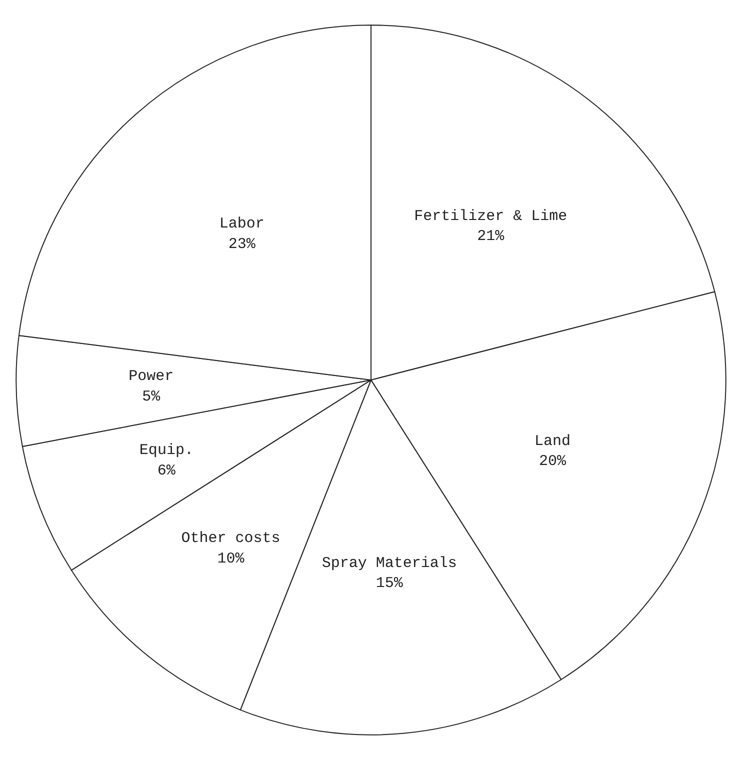 The width and height of the screenshot is (741, 759). What do you see at coordinates (230, 539) in the screenshot?
I see `slice-label: Other costs` at bounding box center [230, 539].